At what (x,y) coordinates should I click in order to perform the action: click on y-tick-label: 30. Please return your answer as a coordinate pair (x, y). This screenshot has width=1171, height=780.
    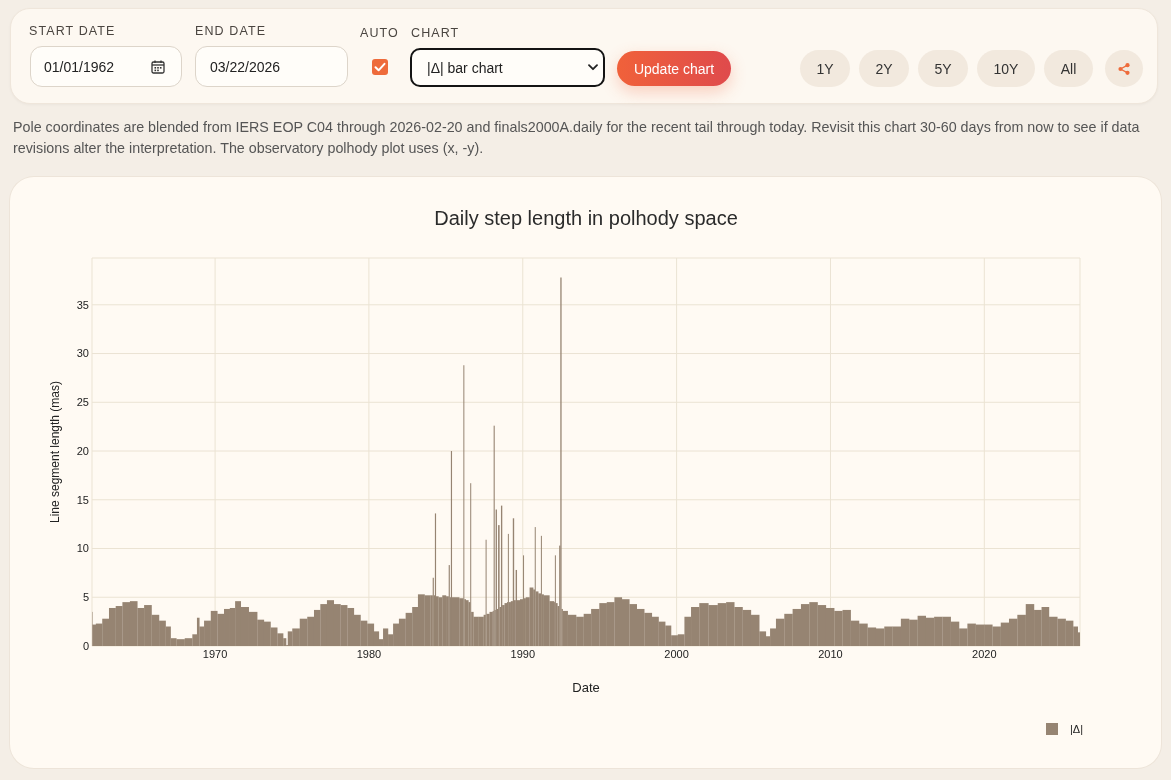
    Looking at the image, I should click on (82, 353).